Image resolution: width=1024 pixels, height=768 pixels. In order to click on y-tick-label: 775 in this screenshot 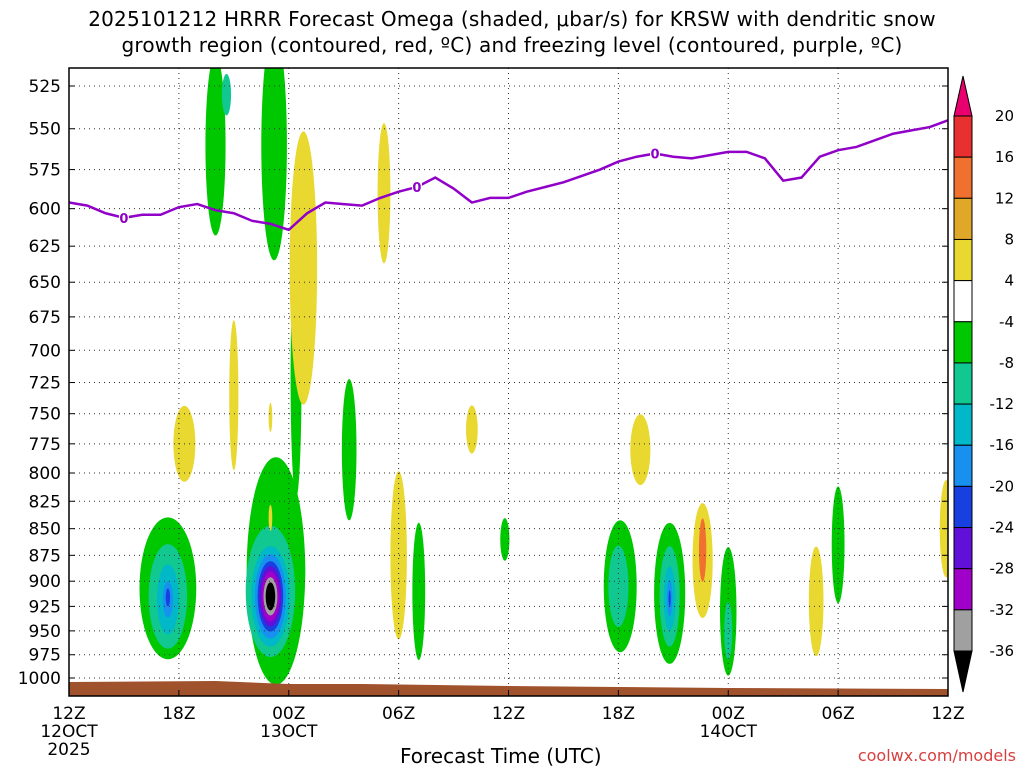, I will do `click(45, 445)`.